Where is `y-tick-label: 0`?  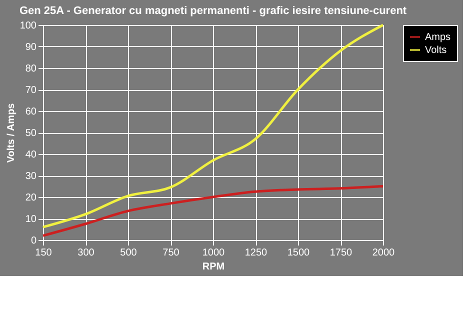
y-tick-label: 0 is located at coordinates (33, 241).